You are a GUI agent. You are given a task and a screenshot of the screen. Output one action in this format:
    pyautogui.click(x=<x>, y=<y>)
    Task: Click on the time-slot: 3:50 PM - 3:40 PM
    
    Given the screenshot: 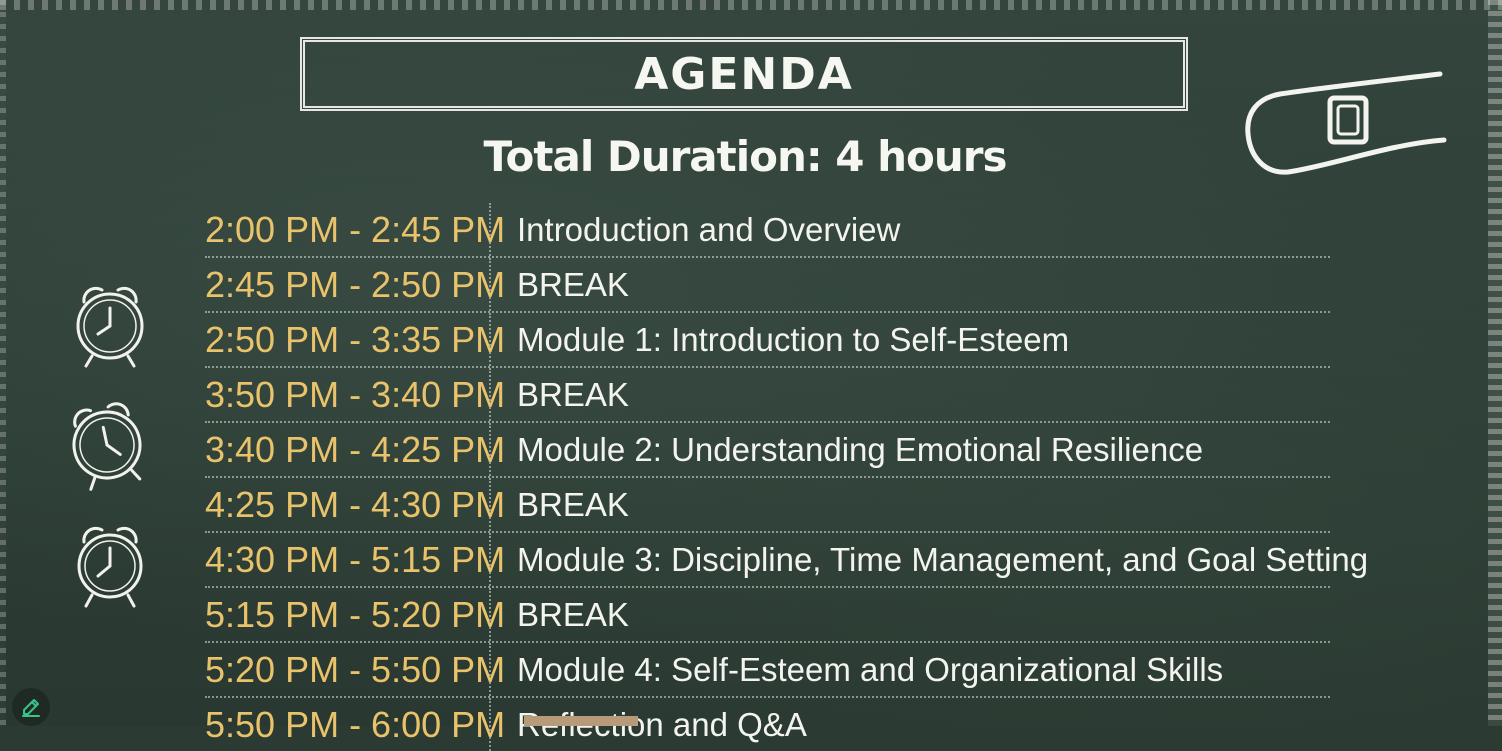 What is the action you would take?
    pyautogui.click(x=355, y=394)
    